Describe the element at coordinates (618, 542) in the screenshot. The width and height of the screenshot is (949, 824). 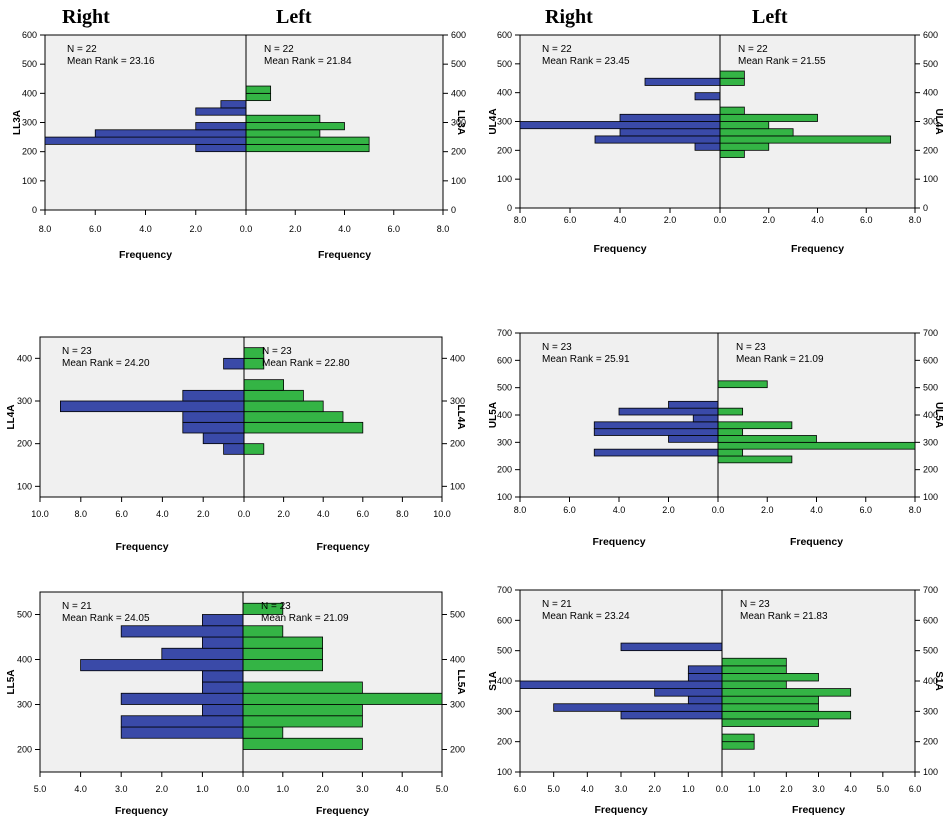
I see `ul5a-xlabel-right: Frequency` at that location.